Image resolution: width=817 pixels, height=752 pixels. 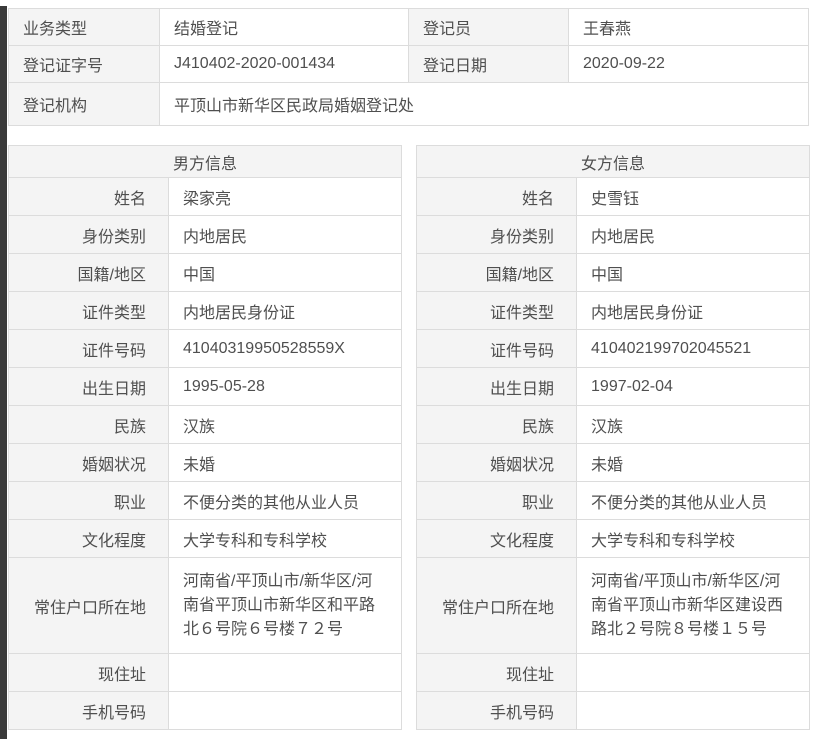 I want to click on table-row: 登记机构 平顶山市新华区民政局婚姻登记处, so click(x=408, y=104).